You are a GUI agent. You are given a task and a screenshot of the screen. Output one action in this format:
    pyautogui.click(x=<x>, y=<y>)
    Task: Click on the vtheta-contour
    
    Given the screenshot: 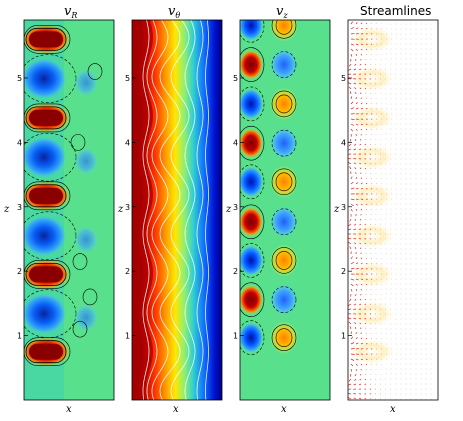 What is the action you would take?
    pyautogui.click(x=190, y=210)
    